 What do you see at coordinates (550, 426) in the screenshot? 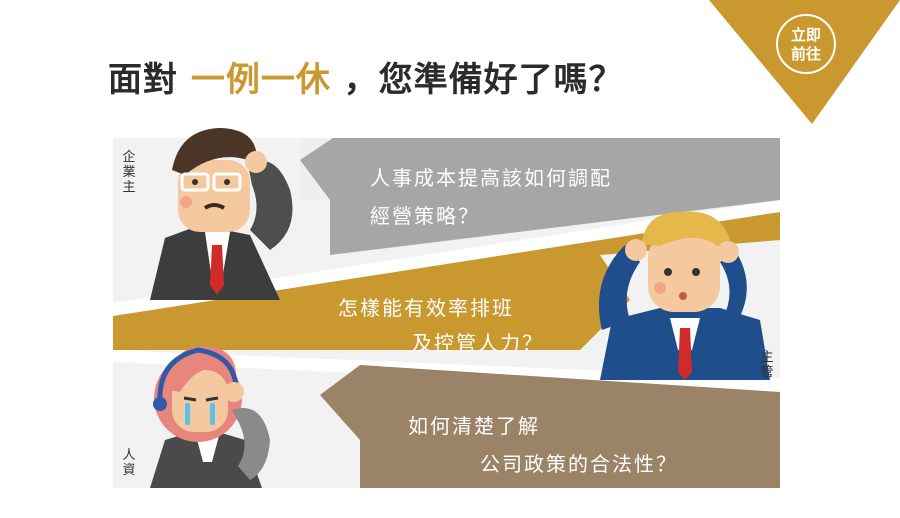
I see `bubble-hr` at bounding box center [550, 426].